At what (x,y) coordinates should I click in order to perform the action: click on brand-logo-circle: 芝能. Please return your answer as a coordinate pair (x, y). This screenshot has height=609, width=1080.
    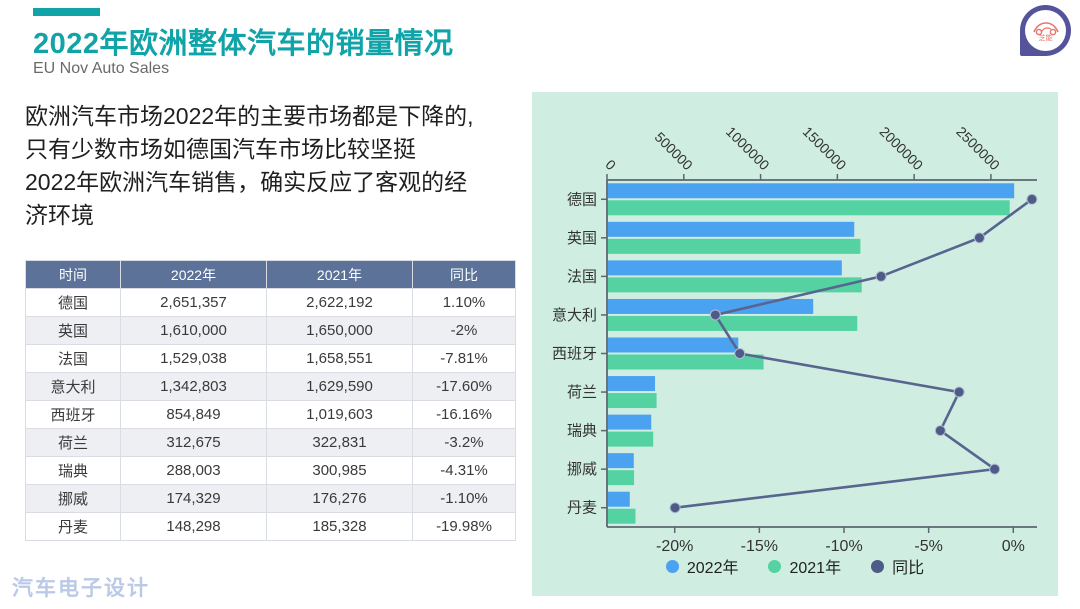
    Looking at the image, I should click on (1045, 30).